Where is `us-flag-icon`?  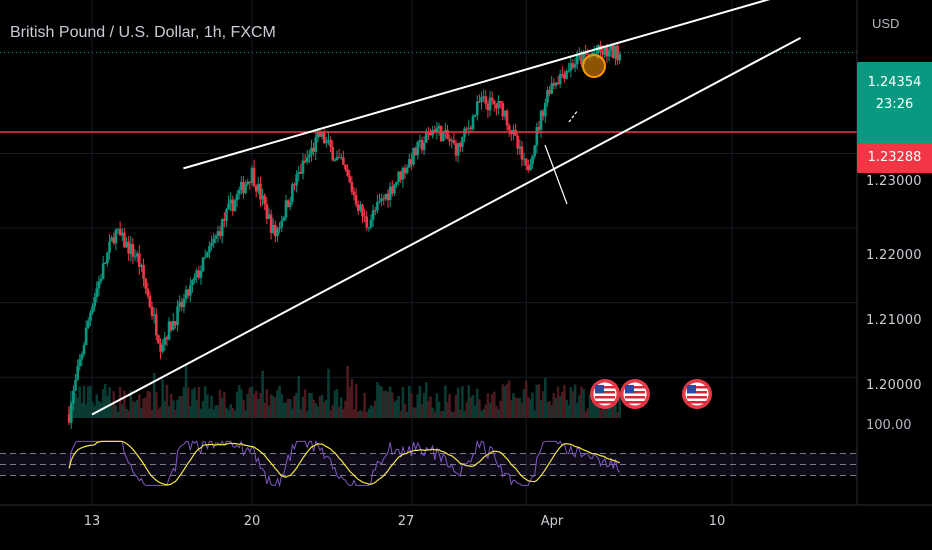 us-flag-icon is located at coordinates (635, 394).